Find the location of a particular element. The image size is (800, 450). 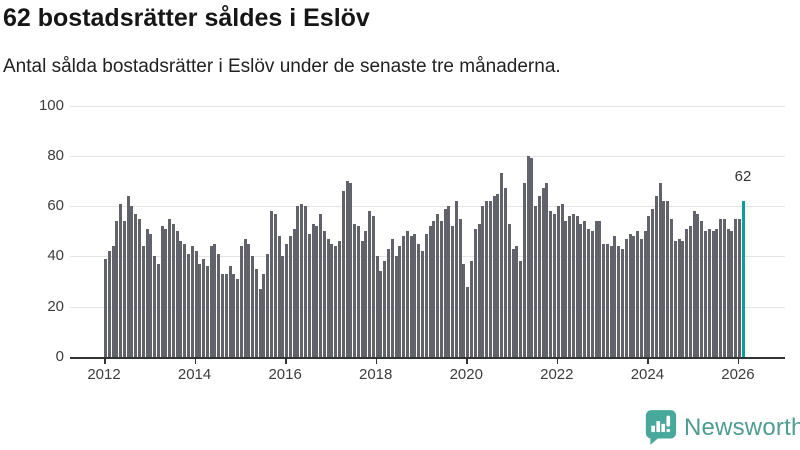

y-axis-label-80: 80 is located at coordinates (55, 155).